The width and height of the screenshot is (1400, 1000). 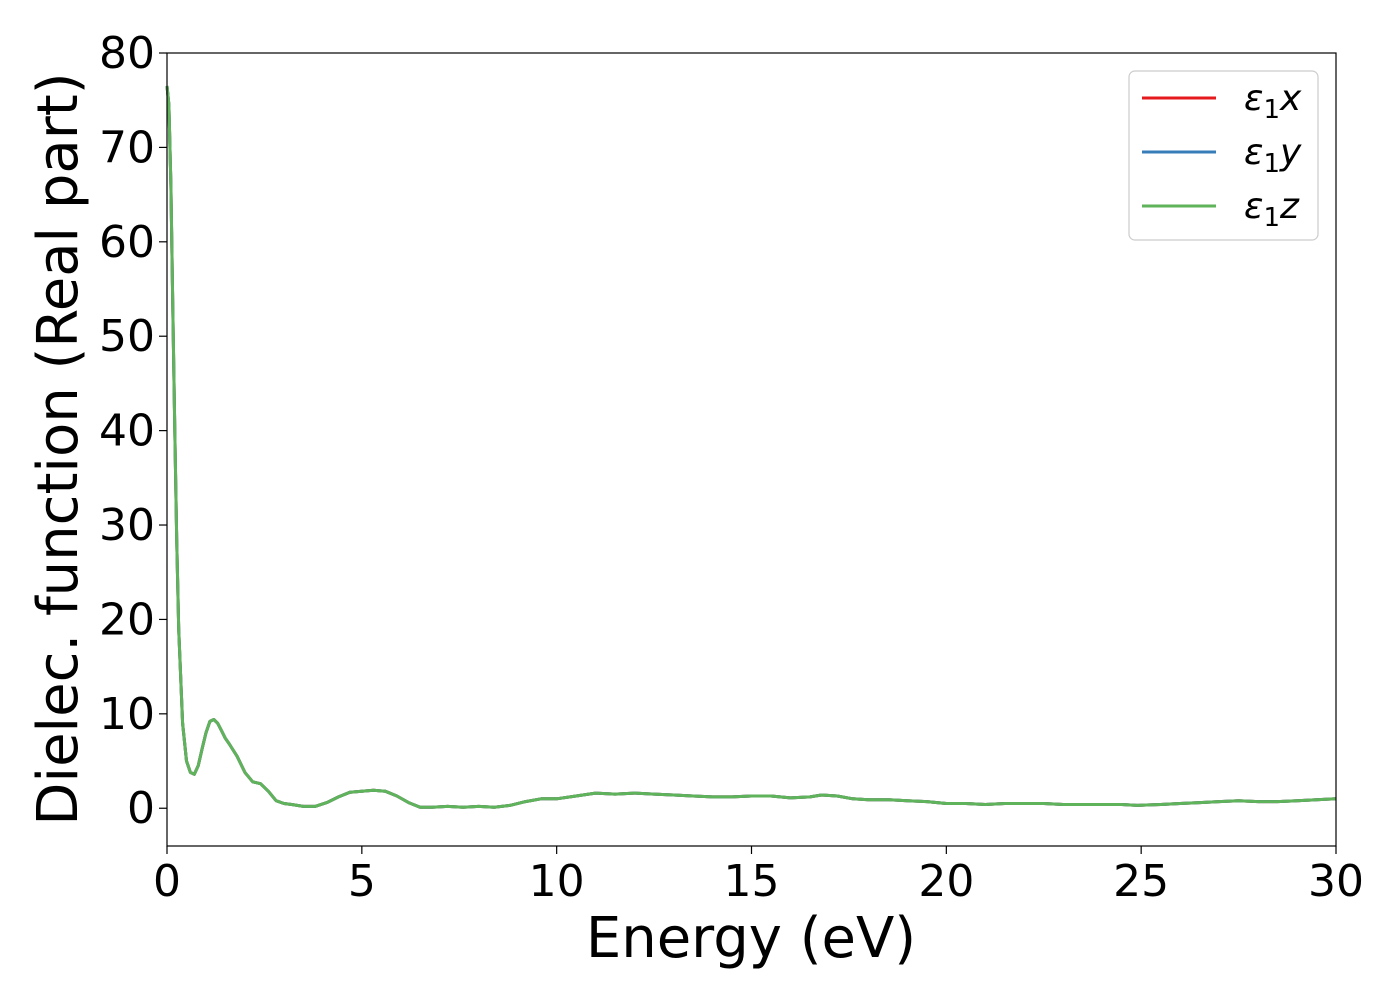 What do you see at coordinates (557, 881) in the screenshot?
I see `x-tick-label: 10` at bounding box center [557, 881].